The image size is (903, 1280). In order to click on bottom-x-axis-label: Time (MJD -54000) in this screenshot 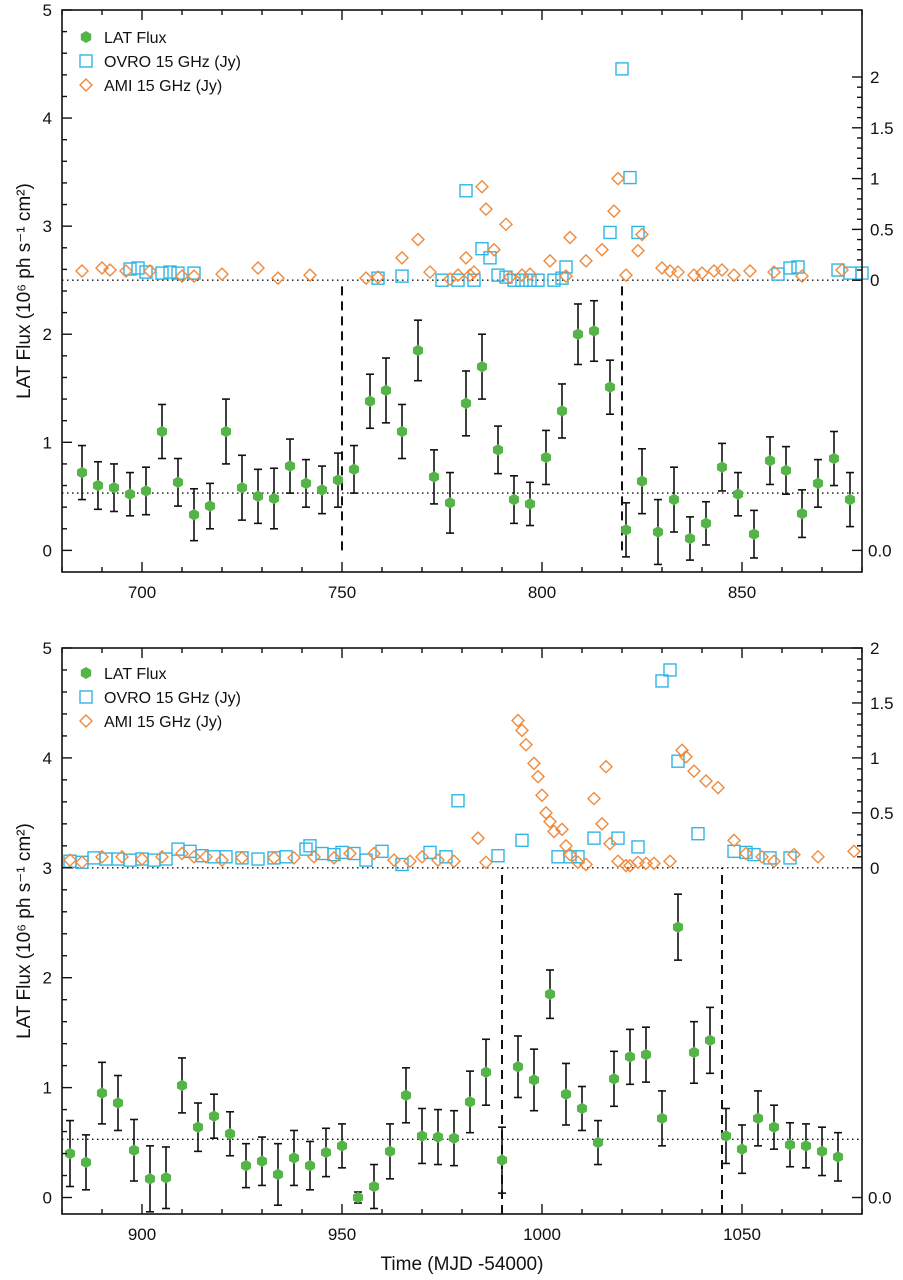, I will do `click(462, 1264)`.